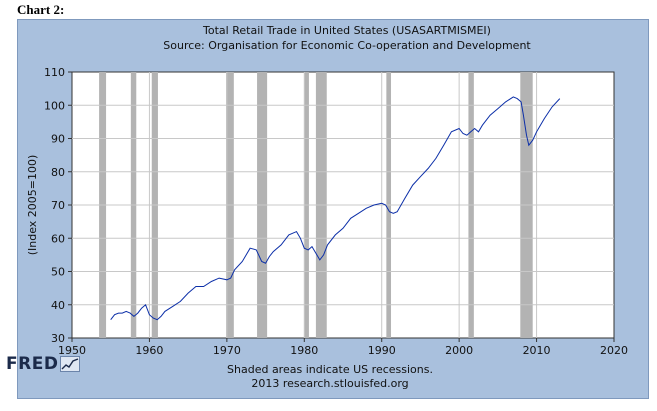 Image resolution: width=657 pixels, height=411 pixels. Describe the element at coordinates (58, 338) in the screenshot. I see `y-tick-label-30: 30` at that location.